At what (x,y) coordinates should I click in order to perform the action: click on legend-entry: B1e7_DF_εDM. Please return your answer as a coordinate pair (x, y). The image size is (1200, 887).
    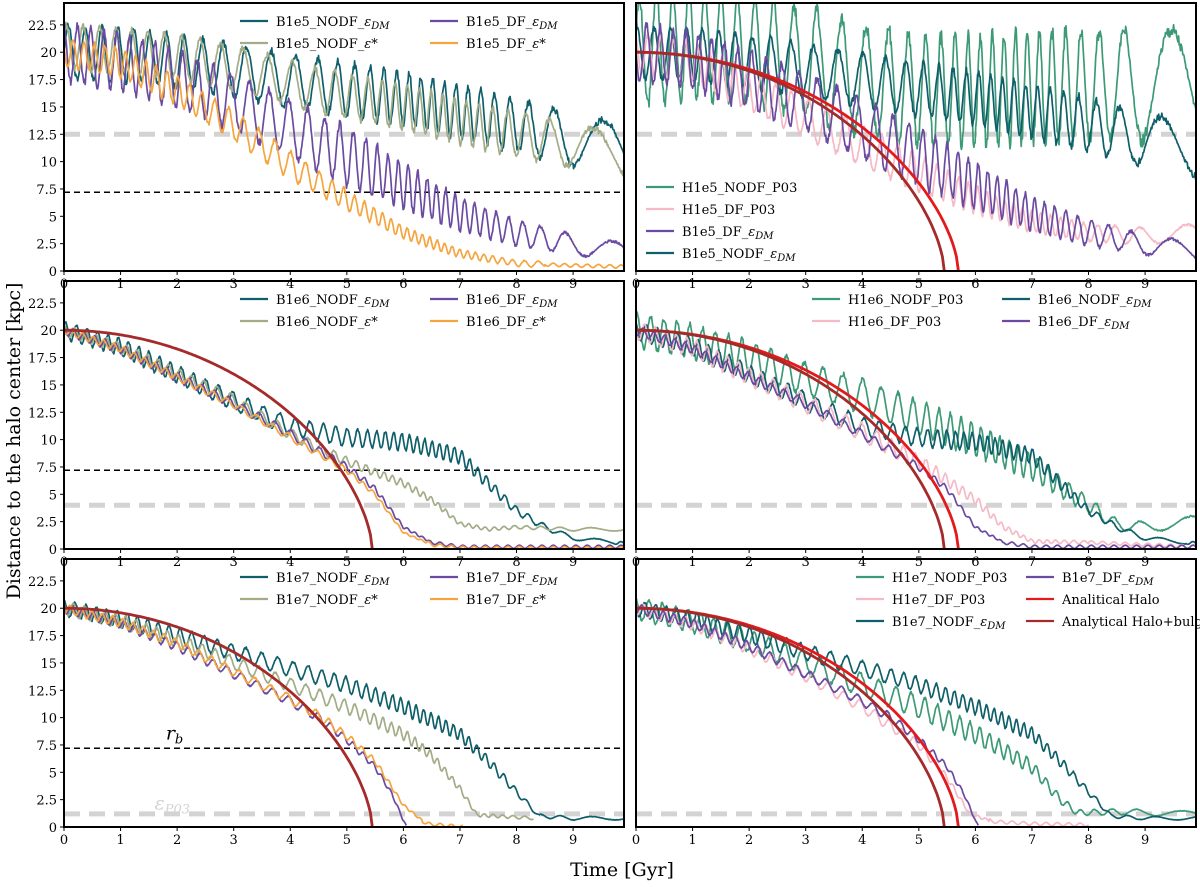
    Looking at the image, I should click on (512, 579).